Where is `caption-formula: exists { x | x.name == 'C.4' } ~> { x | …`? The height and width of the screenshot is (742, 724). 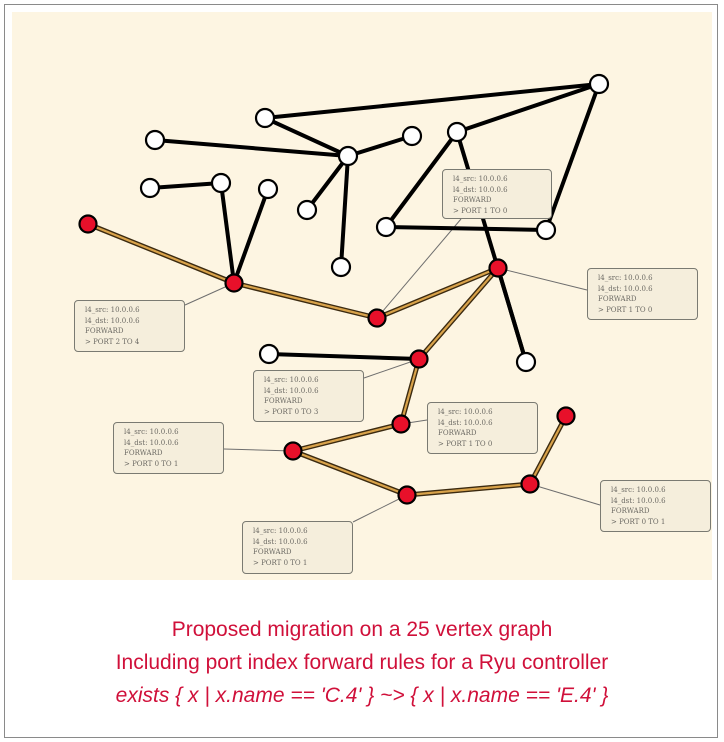 caption-formula: exists { x | x.name == 'C.4' } ~> { x | … is located at coordinates (362, 695).